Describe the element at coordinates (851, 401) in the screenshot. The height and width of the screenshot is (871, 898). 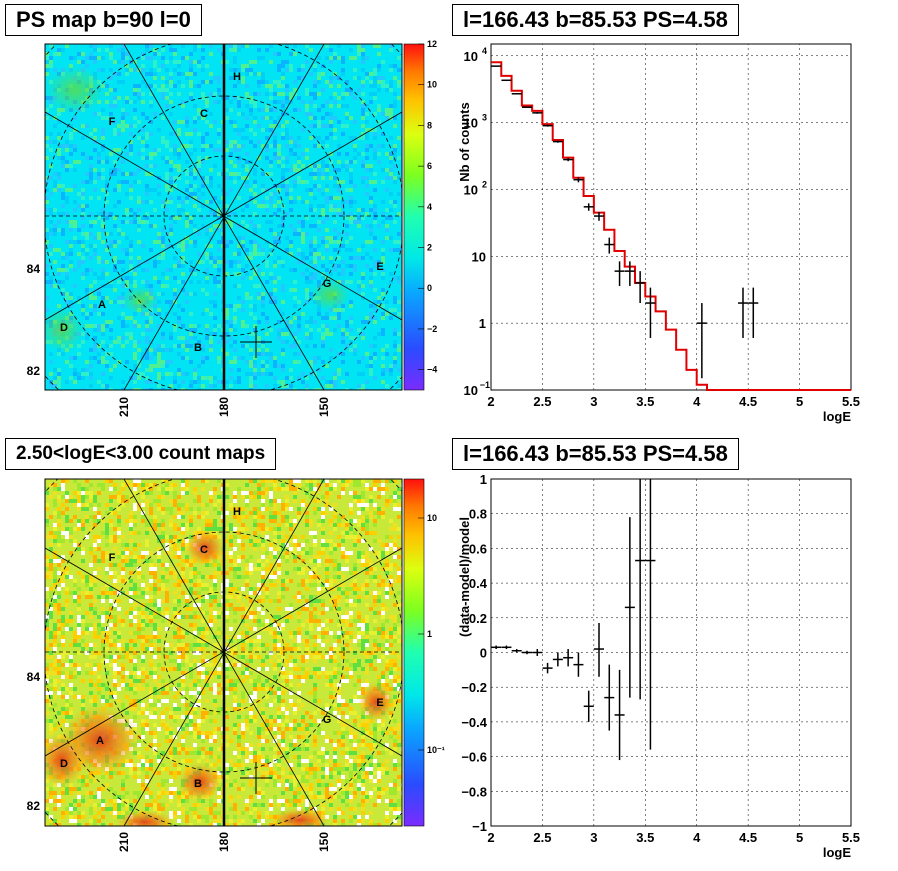
I see `spectrum-x-tick: 5.5` at that location.